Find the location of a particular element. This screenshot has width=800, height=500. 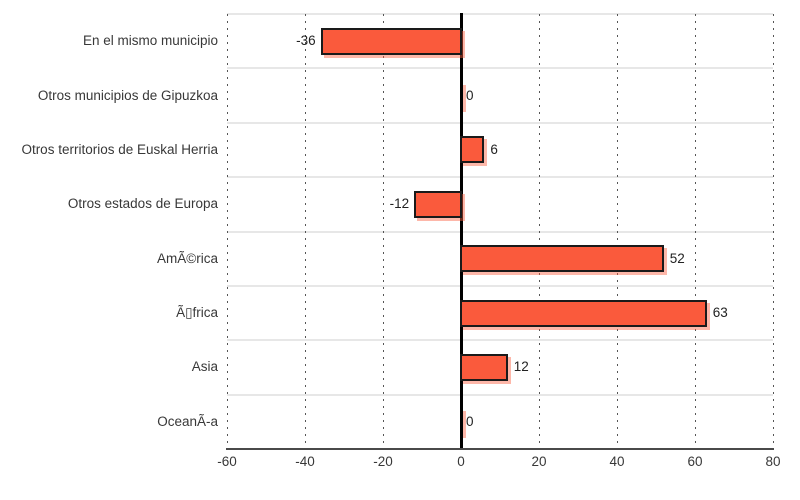

x-axis-line is located at coordinates (500, 449).